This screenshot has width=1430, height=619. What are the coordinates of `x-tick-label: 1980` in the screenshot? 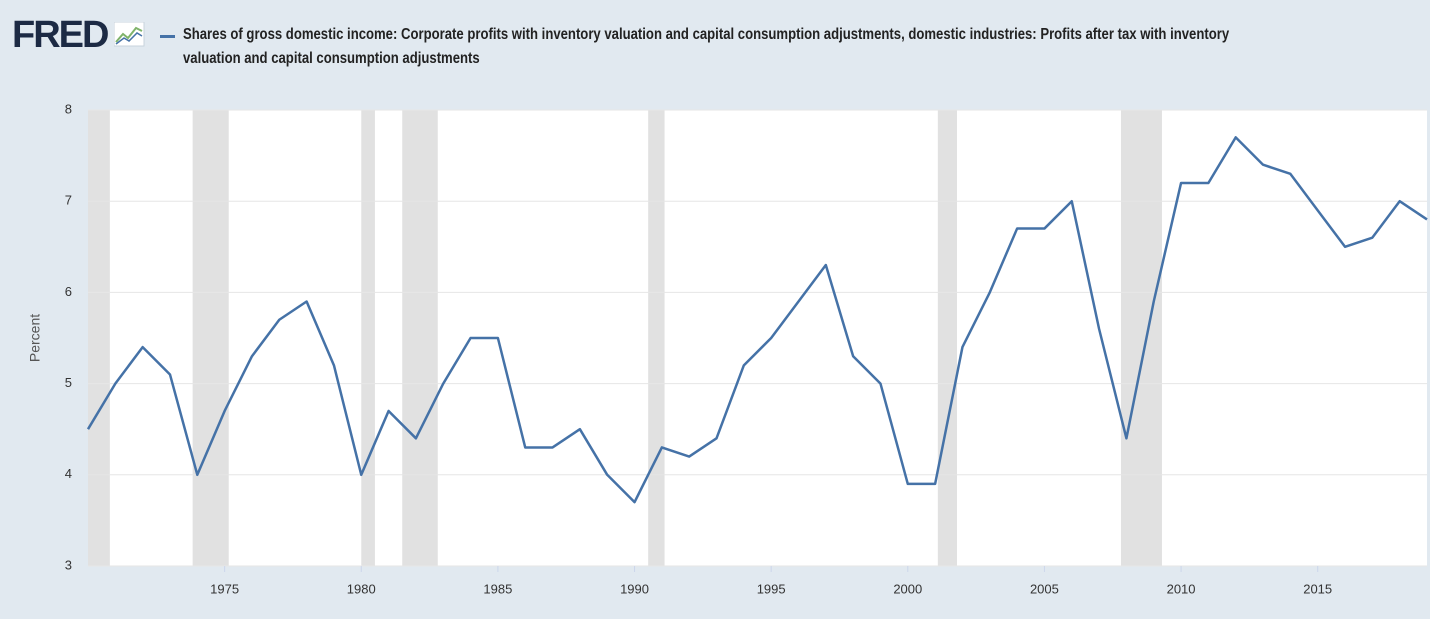 It's located at (361, 588).